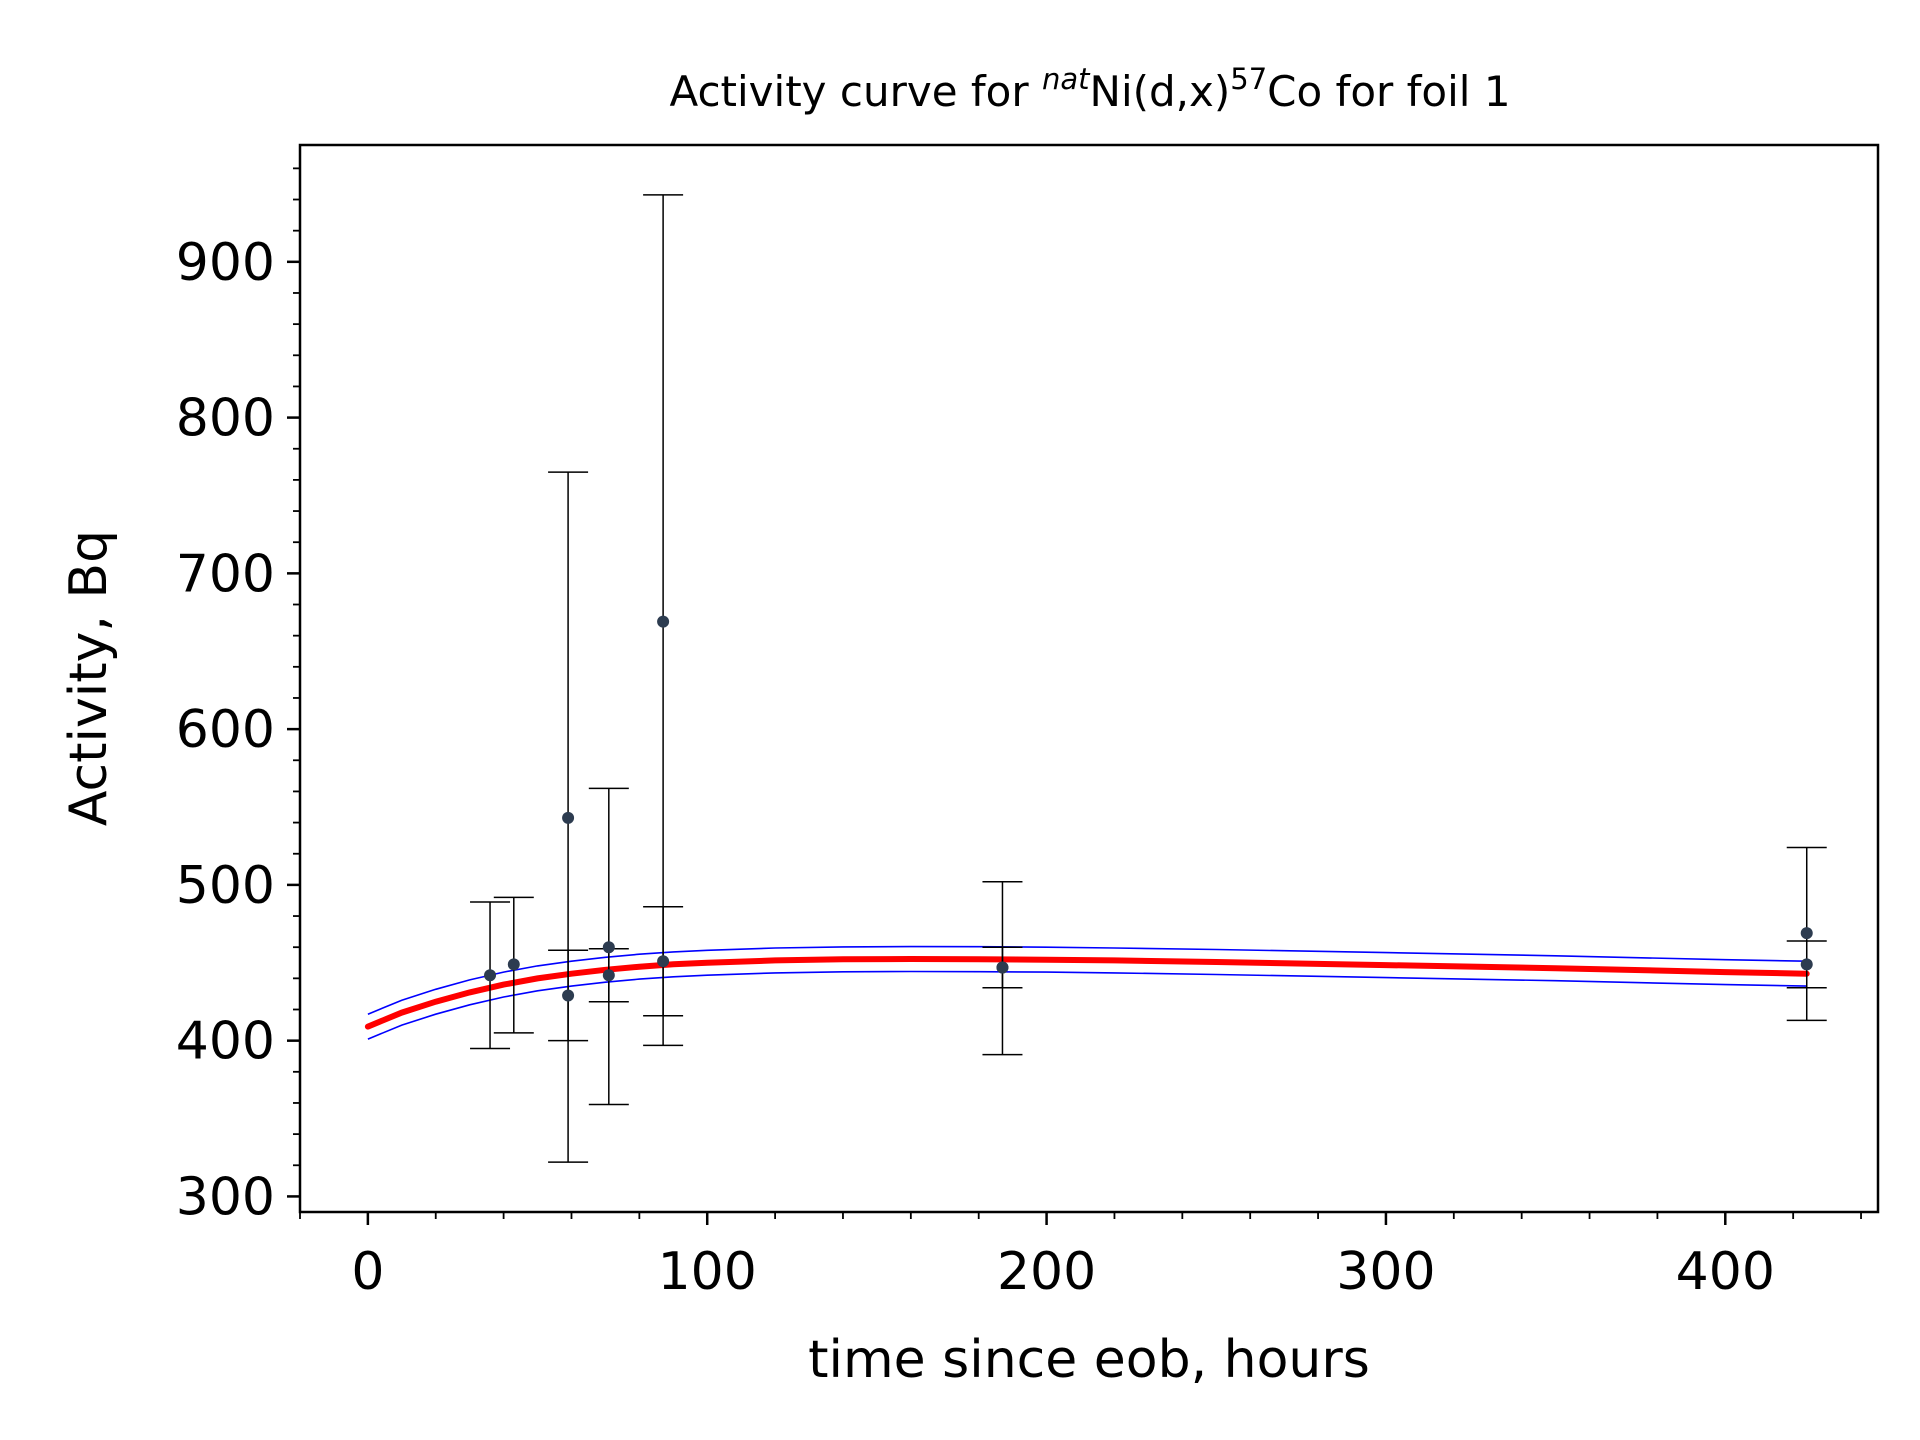 The width and height of the screenshot is (1920, 1440). Describe the element at coordinates (1385, 1272) in the screenshot. I see `x-tick-label: 300` at that location.